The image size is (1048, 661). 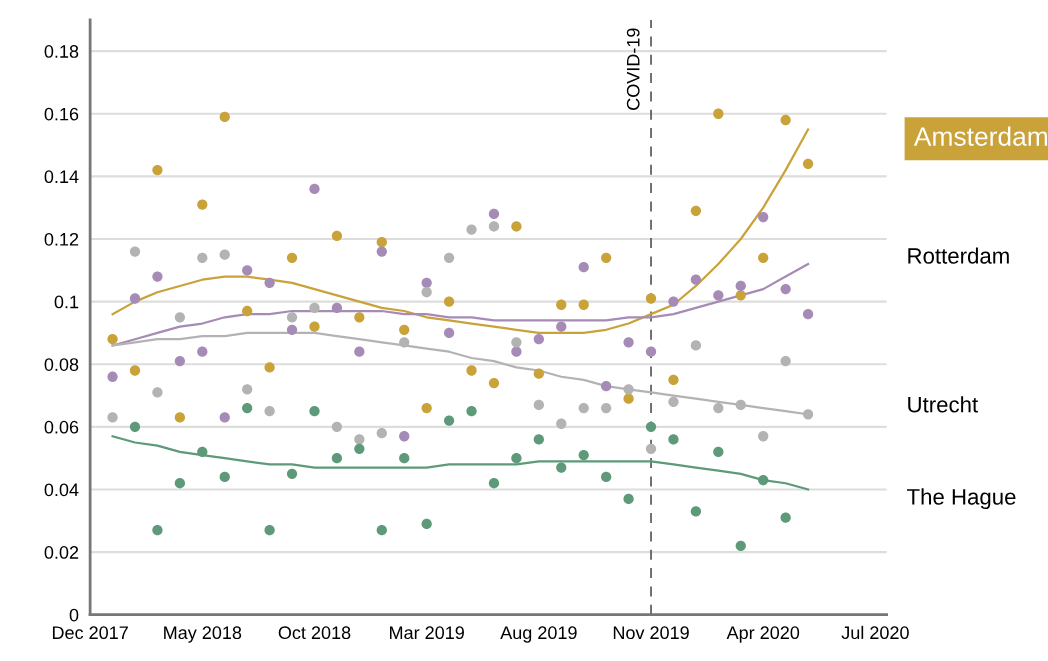 I want to click on text: Rotterdam, so click(x=958, y=255).